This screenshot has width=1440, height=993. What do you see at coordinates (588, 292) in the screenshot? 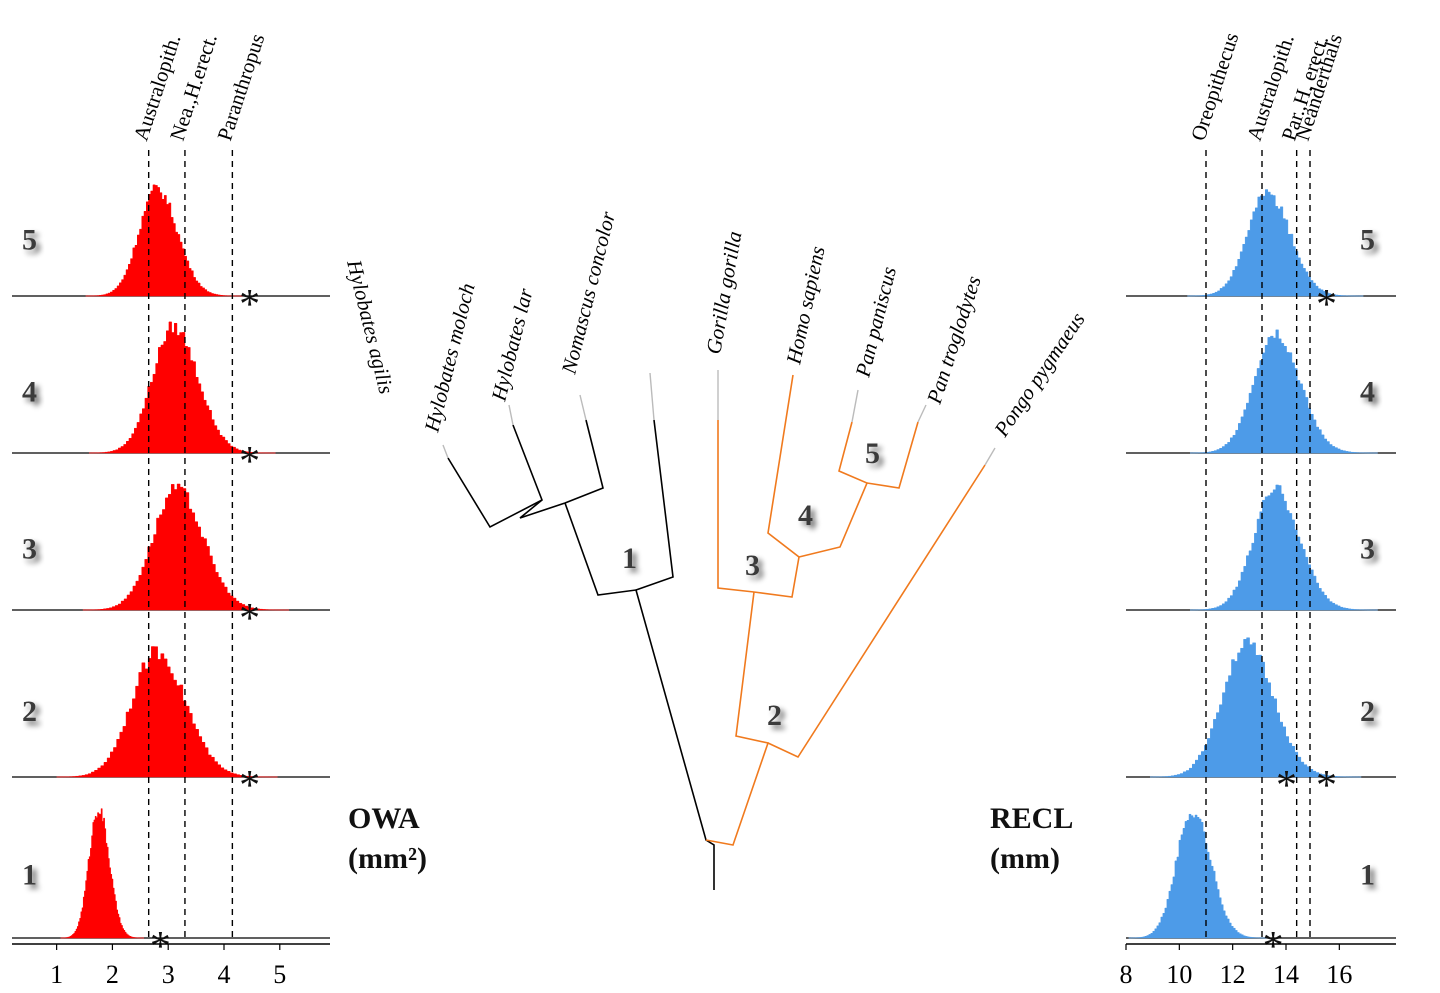
I see `taxon-nomascus-concolor: Nomascus concolor` at bounding box center [588, 292].